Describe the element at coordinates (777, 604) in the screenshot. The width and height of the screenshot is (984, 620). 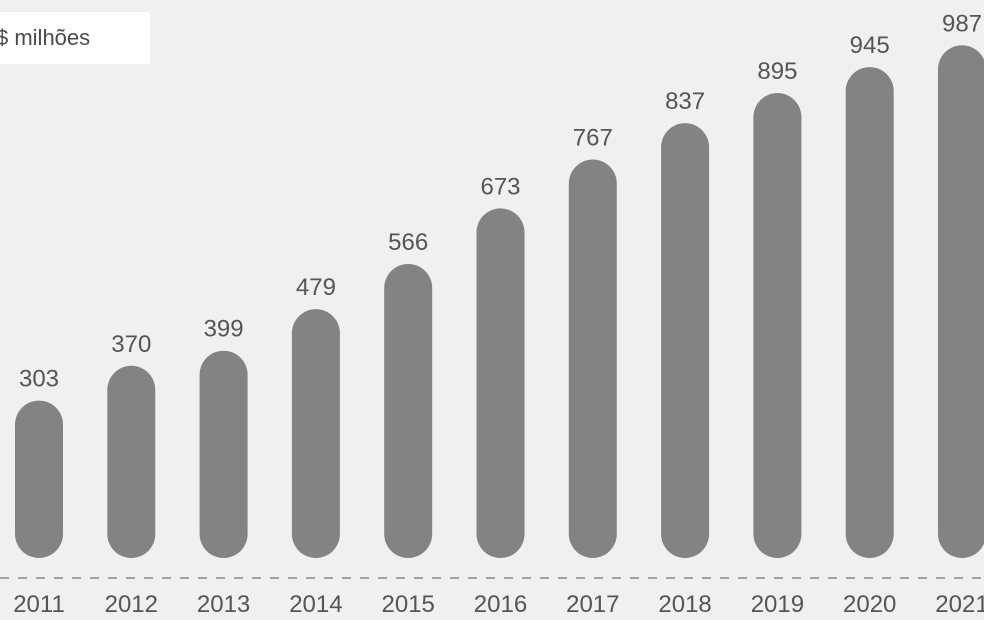
I see `x-tick-label-2019: 2019` at that location.